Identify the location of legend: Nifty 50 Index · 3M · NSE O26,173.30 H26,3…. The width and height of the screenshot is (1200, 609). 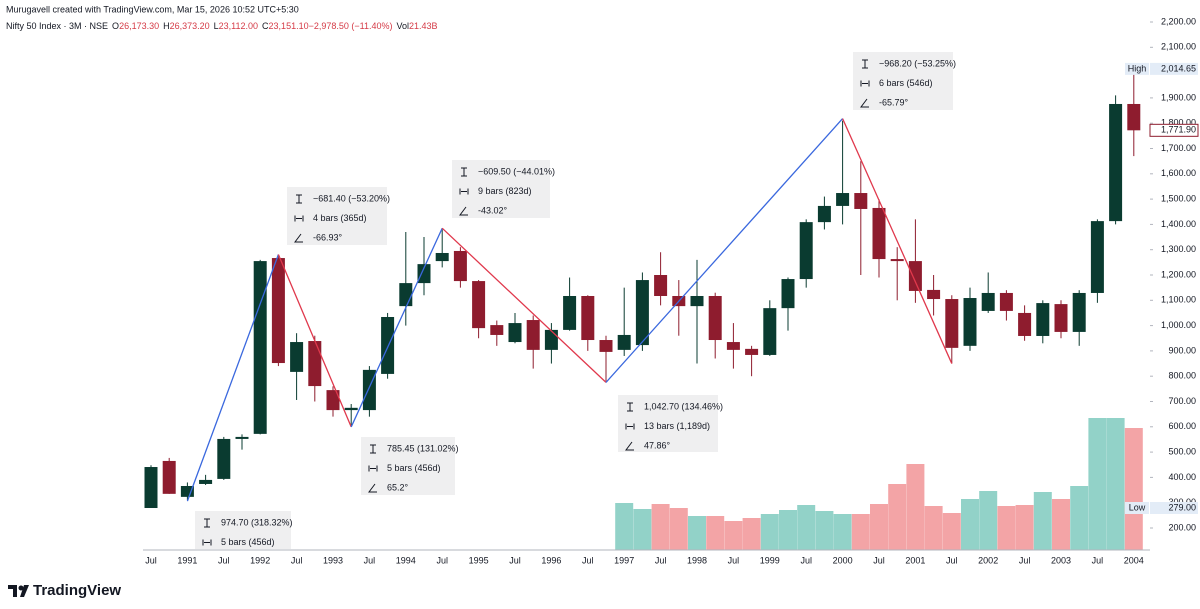
(222, 26).